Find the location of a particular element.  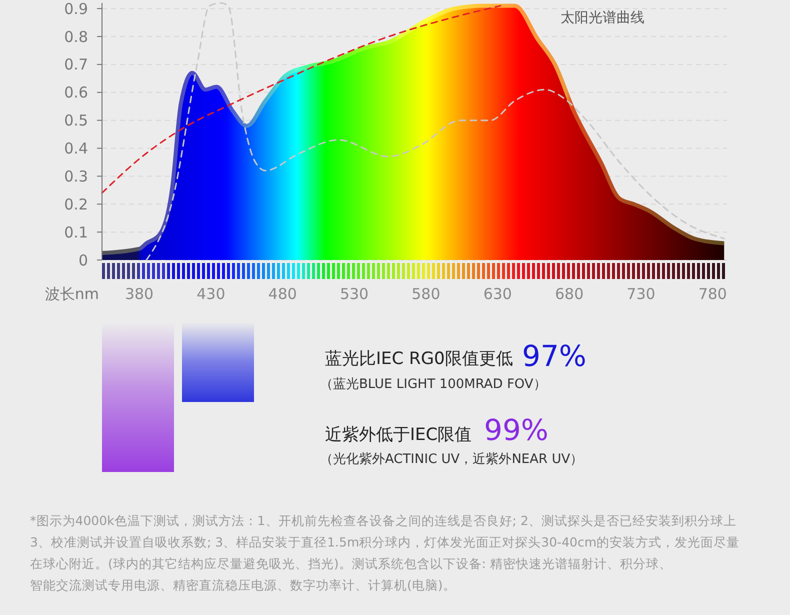

y-tick-label: 0.8 is located at coordinates (76, 37).